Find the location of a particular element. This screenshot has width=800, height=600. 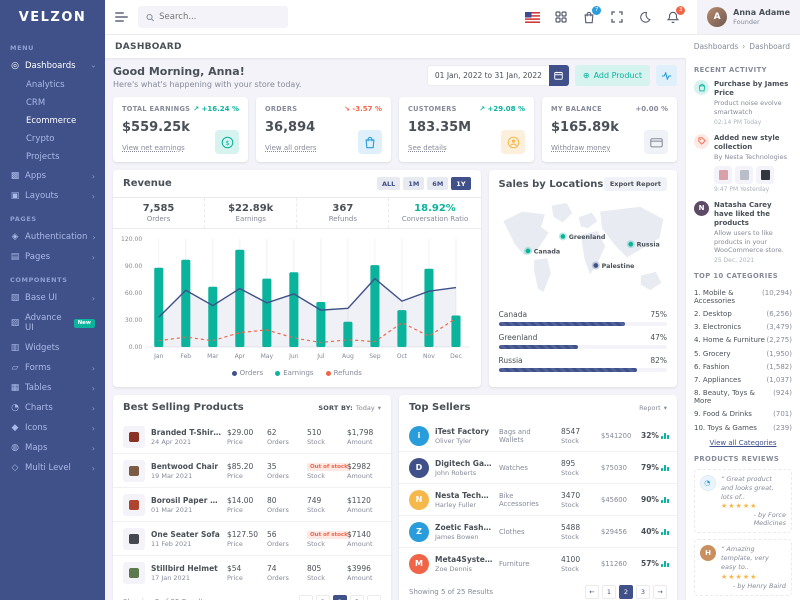

product-name-link: Stillbird Helmet is located at coordinates (184, 568).